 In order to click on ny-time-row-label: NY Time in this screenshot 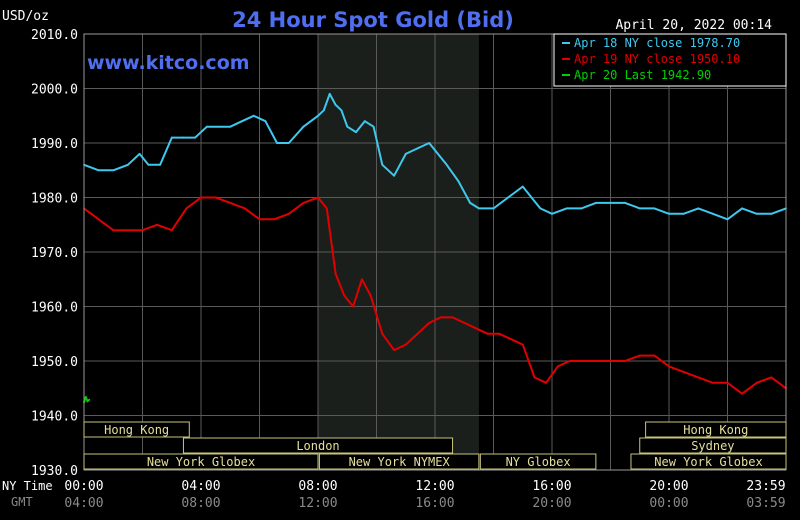, I will do `click(27, 486)`.